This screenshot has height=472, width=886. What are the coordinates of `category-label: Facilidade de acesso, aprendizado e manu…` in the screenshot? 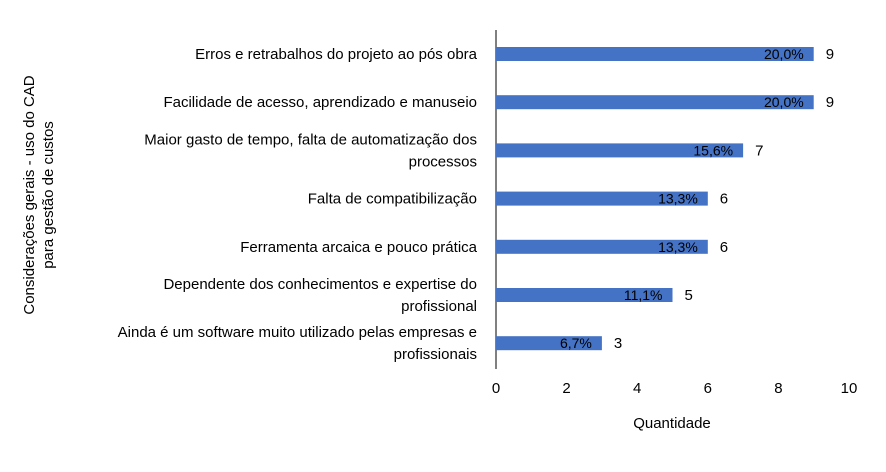 It's located at (320, 102).